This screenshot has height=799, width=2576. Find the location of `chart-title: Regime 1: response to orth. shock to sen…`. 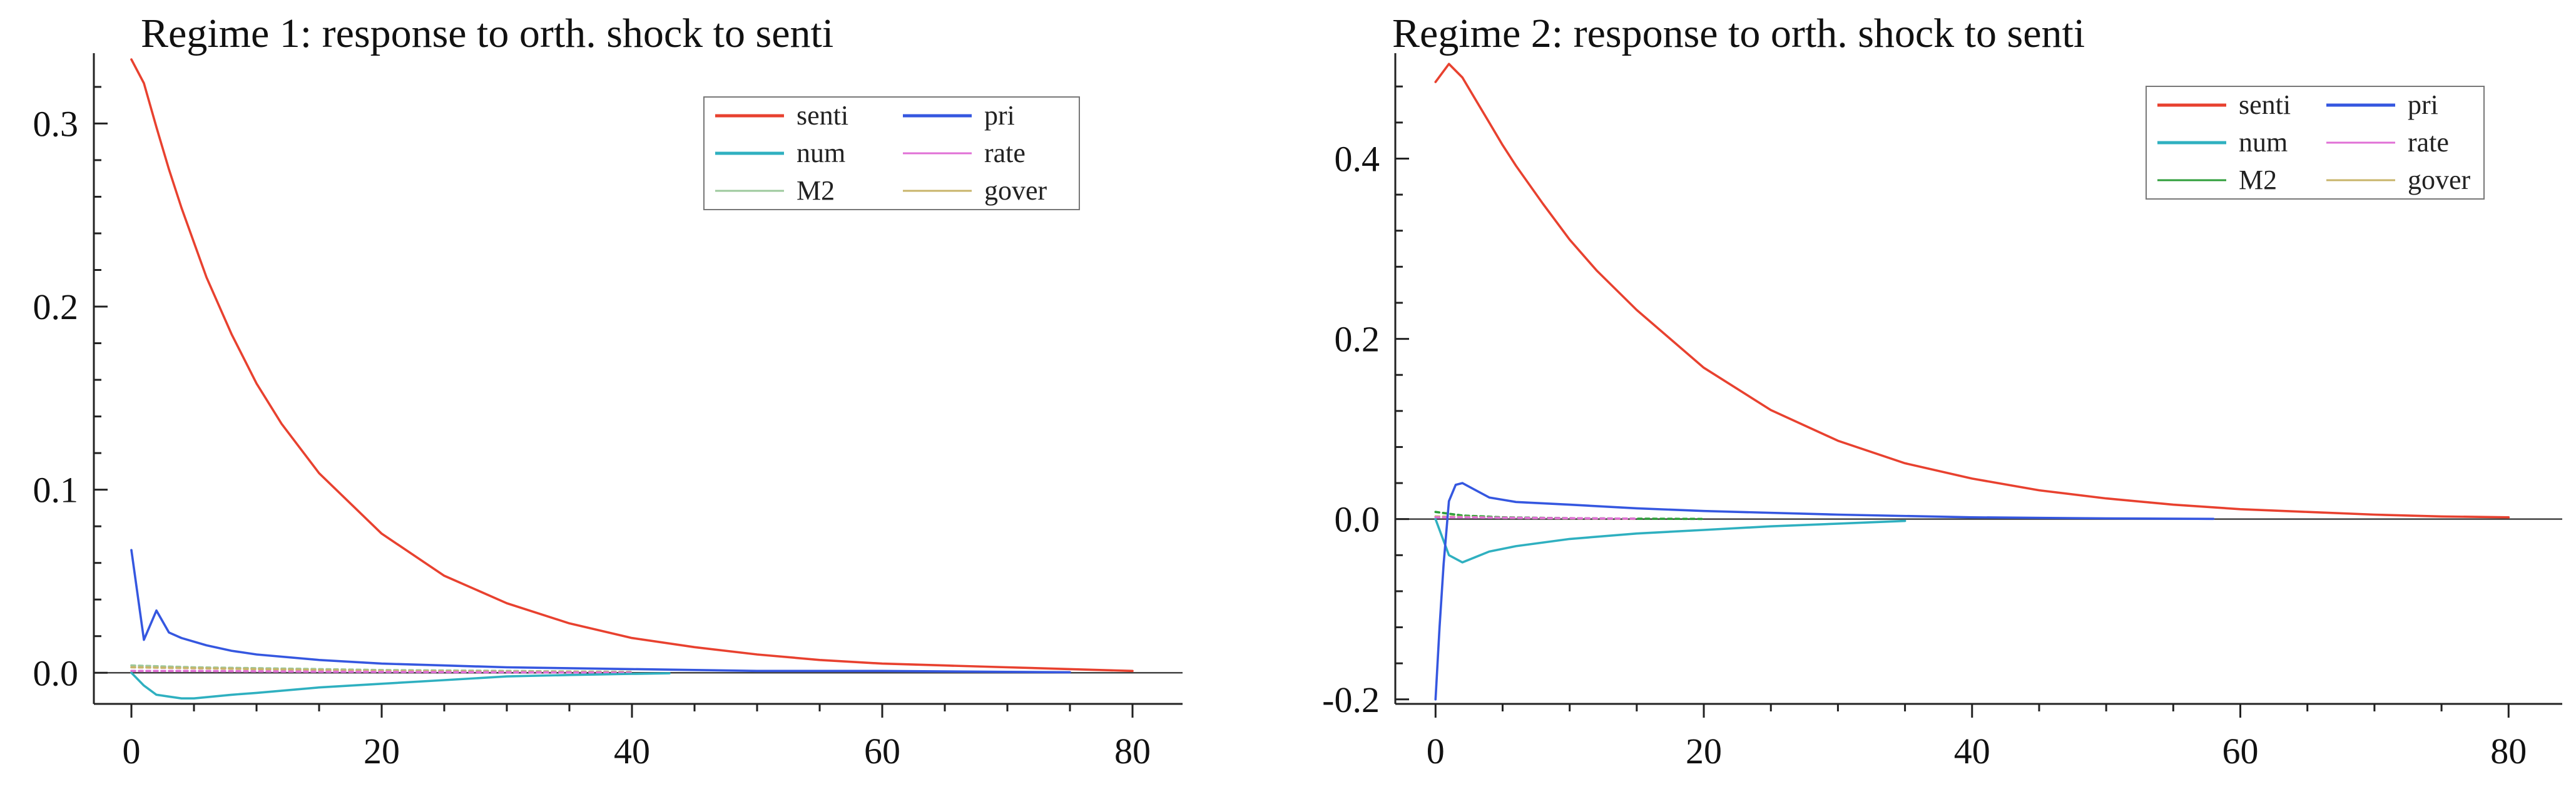

chart-title: Regime 1: response to orth. shock to sen… is located at coordinates (487, 33).